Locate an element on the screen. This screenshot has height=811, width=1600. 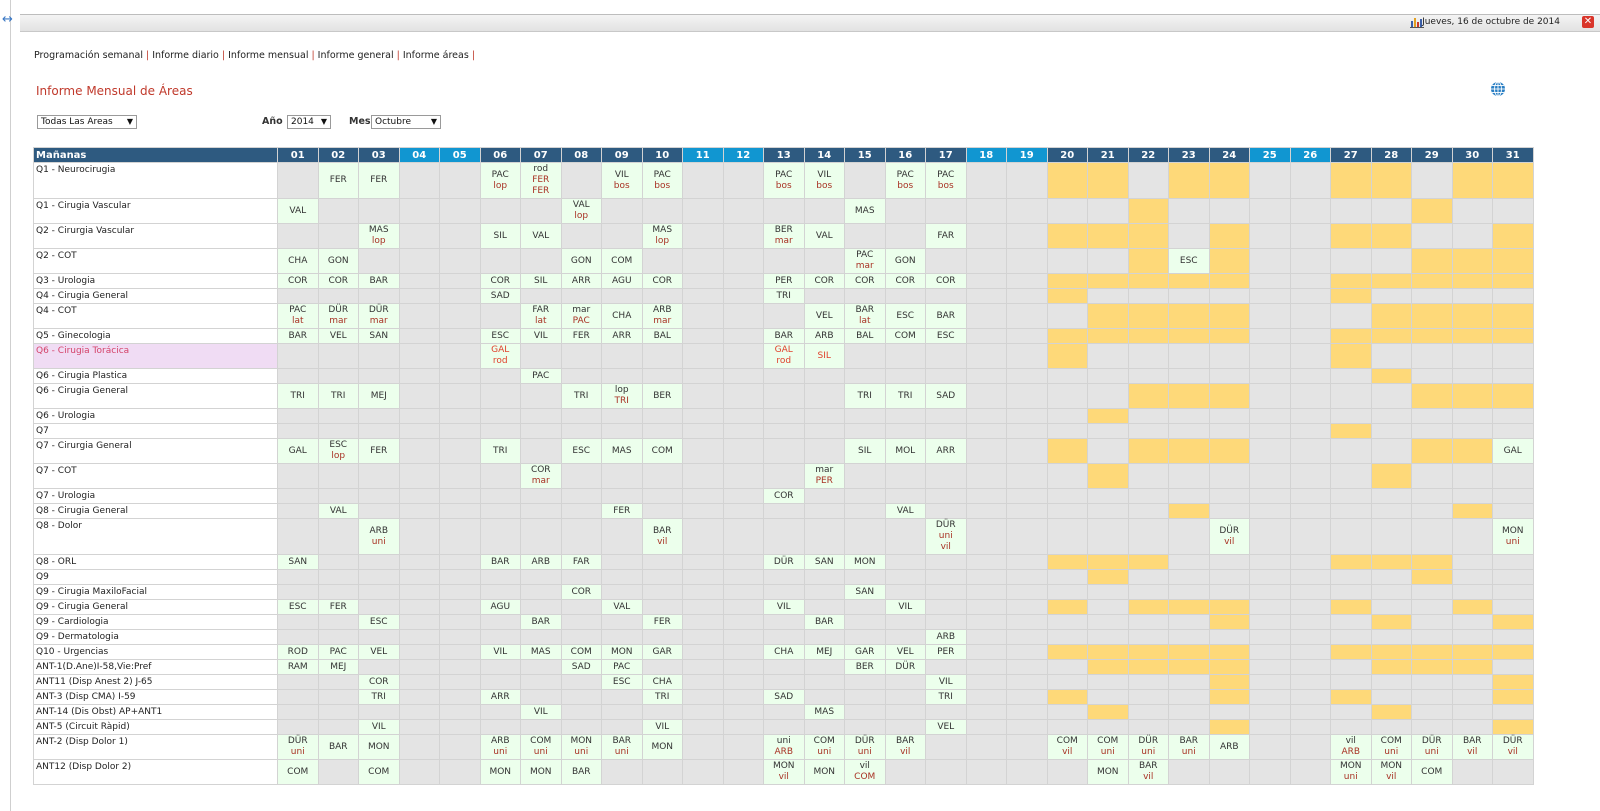
year-select: 2014 ▼ is located at coordinates (309, 122).